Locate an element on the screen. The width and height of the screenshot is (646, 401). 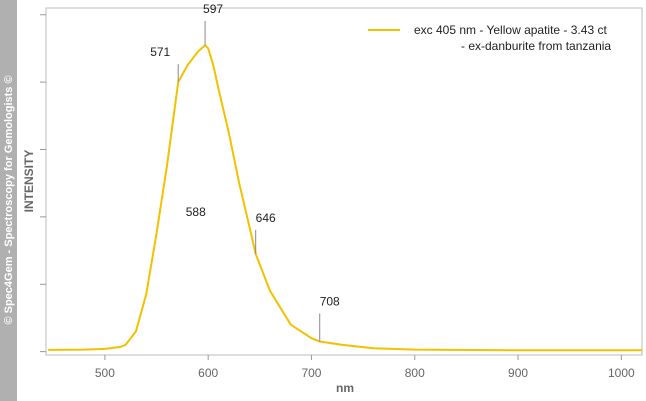
peak-label: 646 is located at coordinates (266, 218).